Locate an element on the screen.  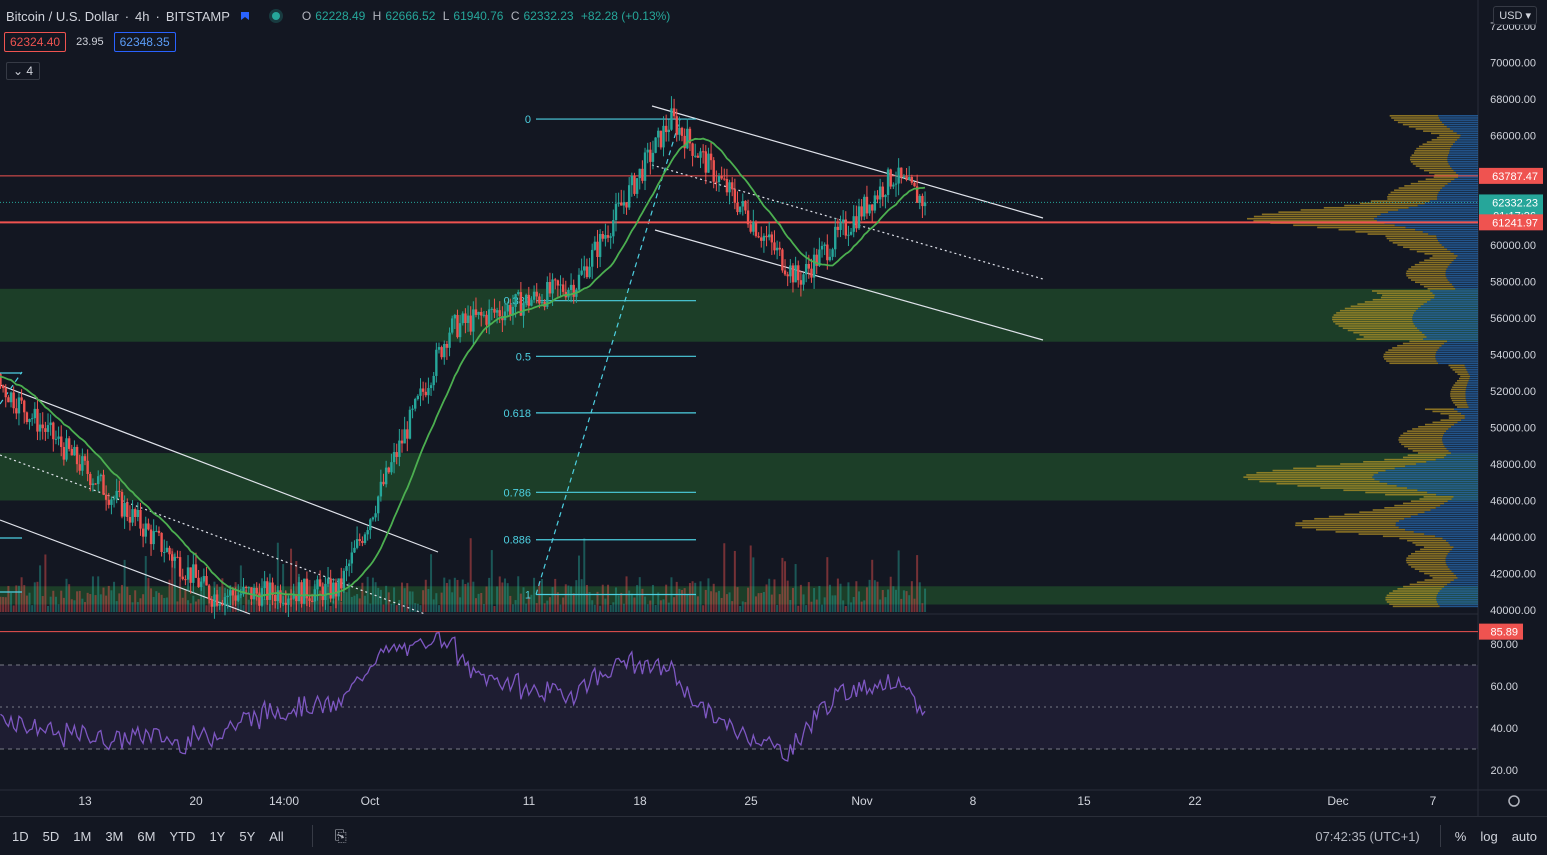
log-toggle: log is located at coordinates (1489, 836).